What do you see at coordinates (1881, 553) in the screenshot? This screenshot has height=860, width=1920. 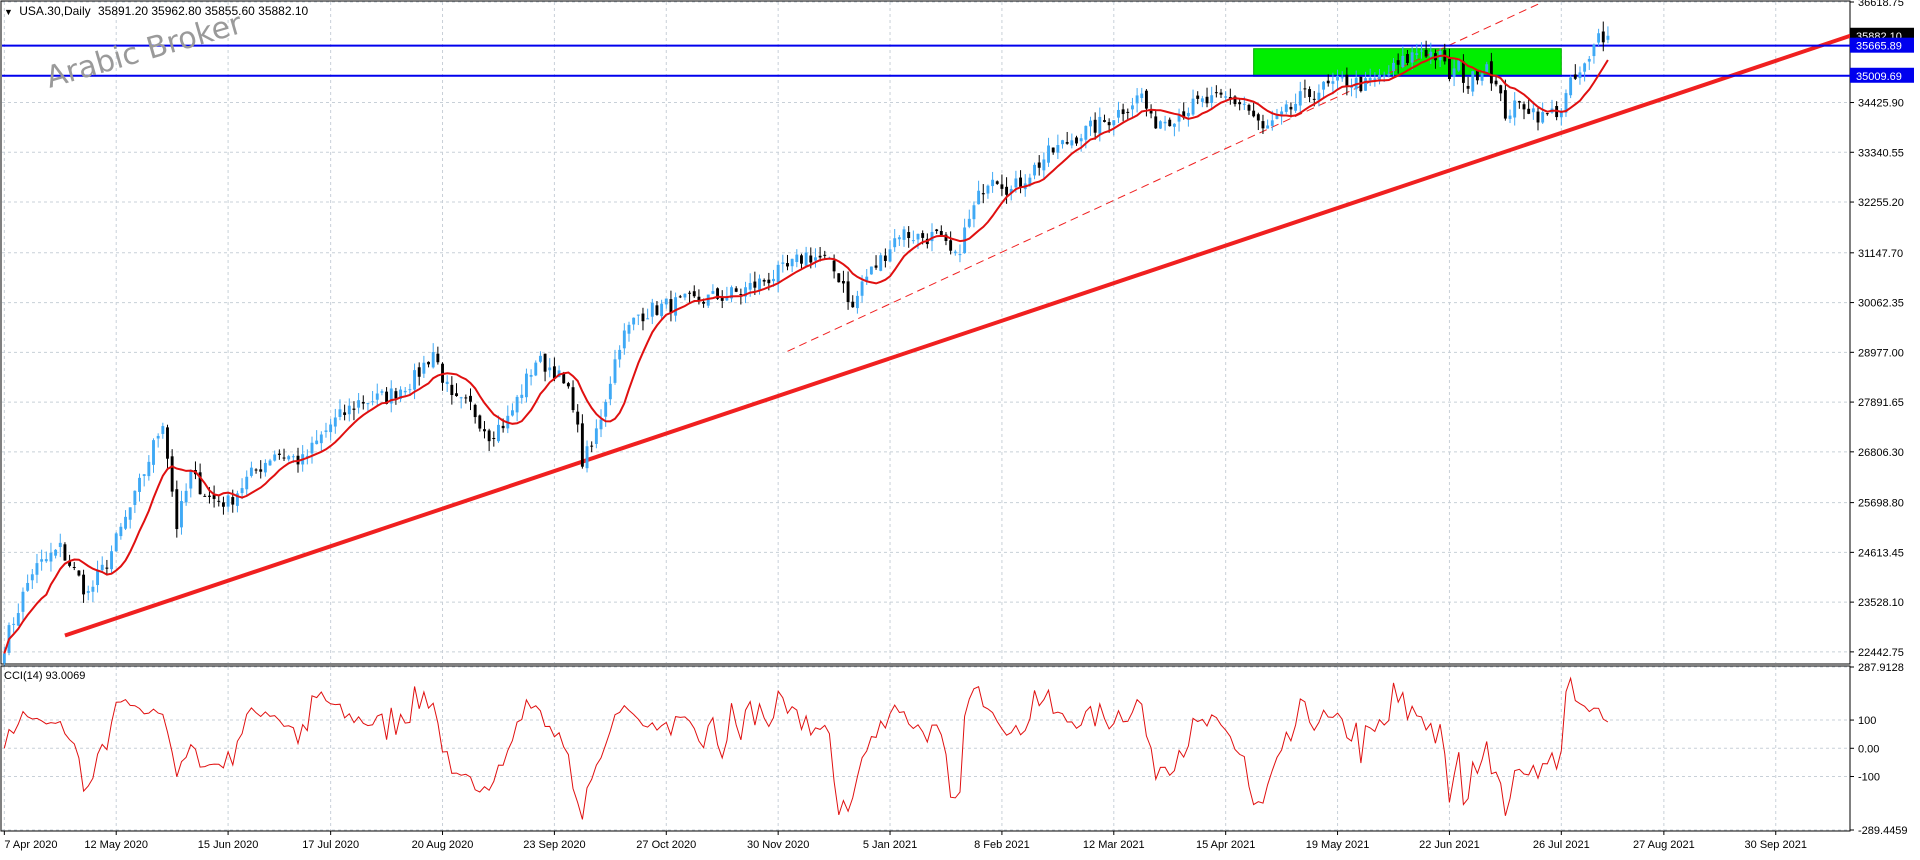 I see `price-axis-label: 24613.45` at bounding box center [1881, 553].